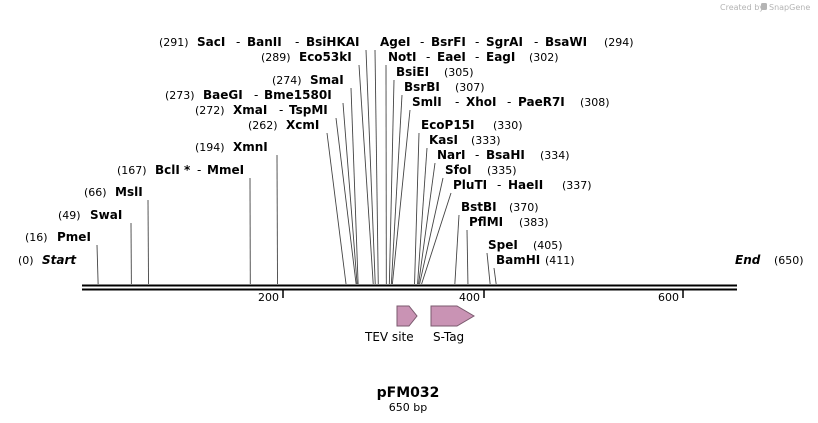 This screenshot has height=423, width=818. What do you see at coordinates (451, 57) in the screenshot?
I see `site-eaei-name: EaeI` at bounding box center [451, 57].